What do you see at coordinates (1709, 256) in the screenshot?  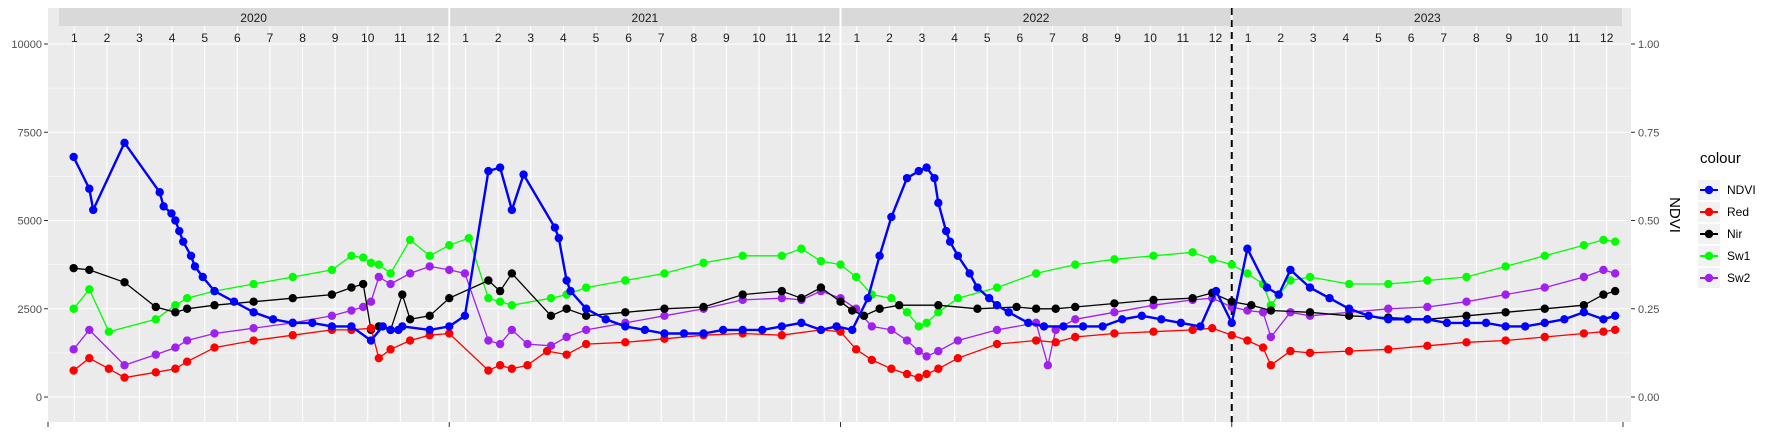 I see `legend-key-point-sw1` at bounding box center [1709, 256].